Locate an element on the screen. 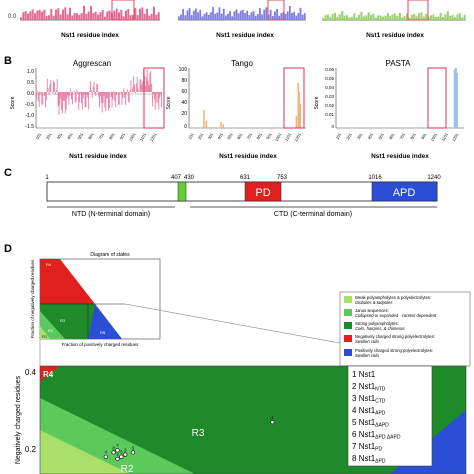 The image size is (474, 474). pasta-ytick-5: 0.02 is located at coordinates (329, 105).